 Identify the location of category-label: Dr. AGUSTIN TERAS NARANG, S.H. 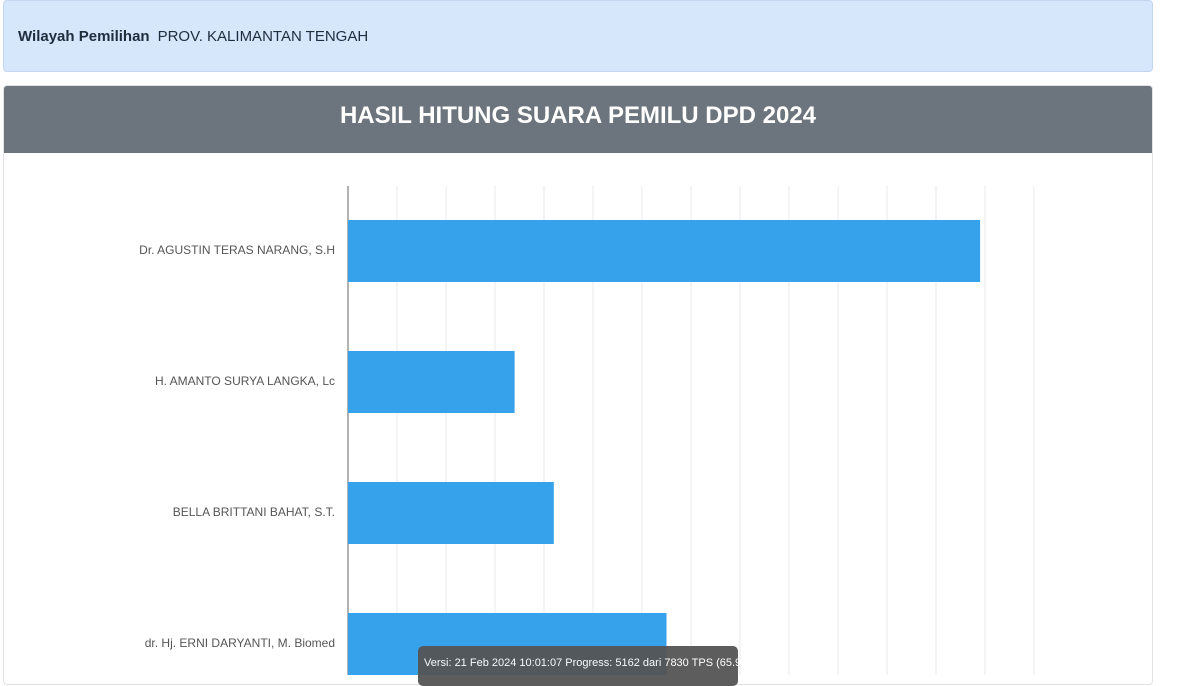
(237, 250).